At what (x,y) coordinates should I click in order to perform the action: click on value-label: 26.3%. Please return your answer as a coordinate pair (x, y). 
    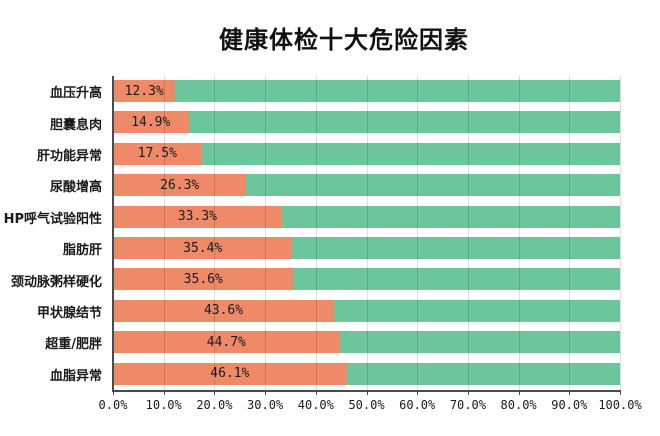
    Looking at the image, I should click on (180, 185).